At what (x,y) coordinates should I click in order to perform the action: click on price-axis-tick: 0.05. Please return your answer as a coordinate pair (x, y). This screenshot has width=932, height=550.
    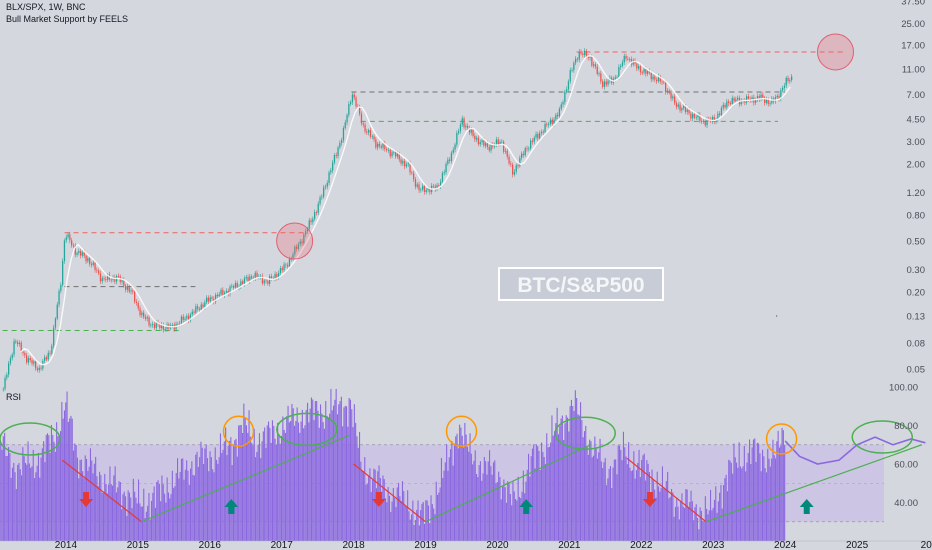
    Looking at the image, I should click on (916, 370).